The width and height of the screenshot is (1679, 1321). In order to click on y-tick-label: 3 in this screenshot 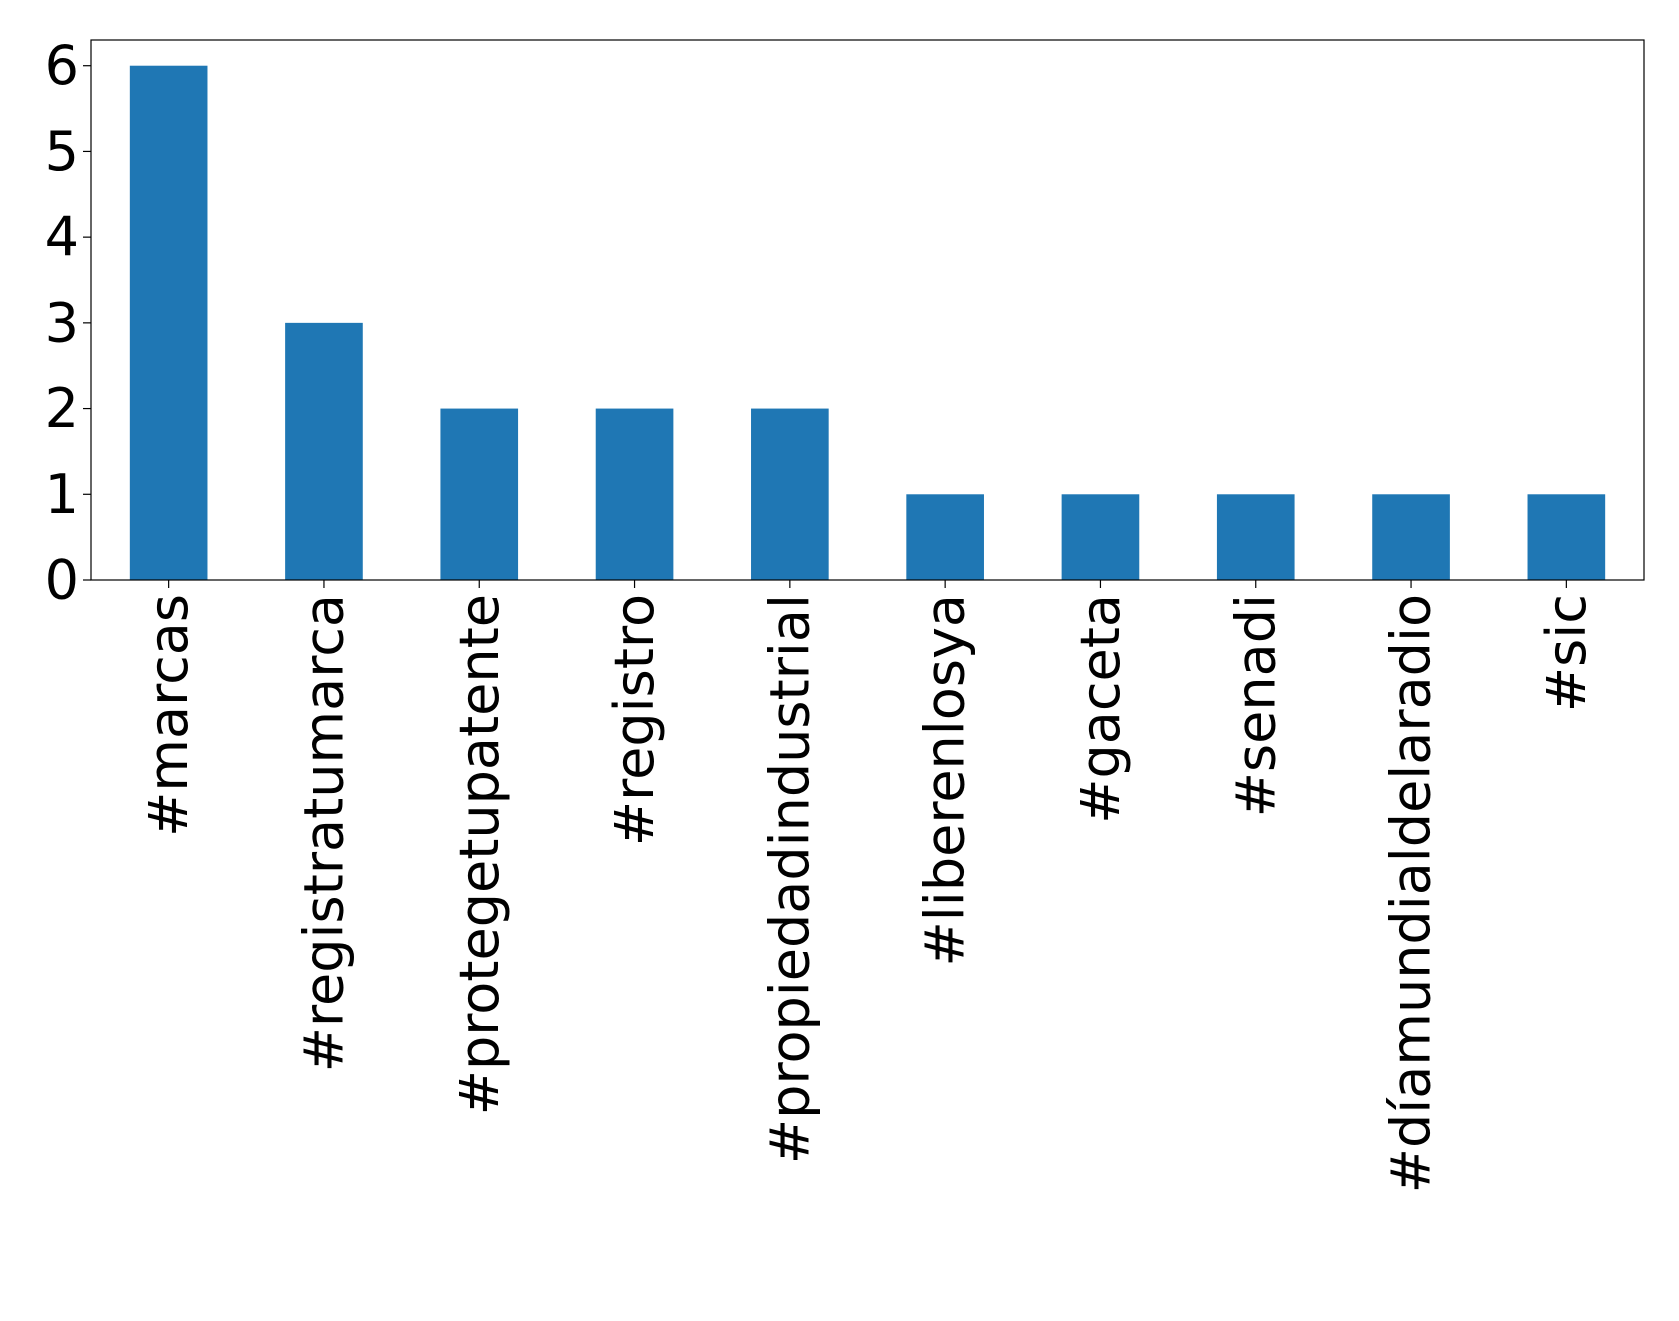, I will do `click(62, 322)`.